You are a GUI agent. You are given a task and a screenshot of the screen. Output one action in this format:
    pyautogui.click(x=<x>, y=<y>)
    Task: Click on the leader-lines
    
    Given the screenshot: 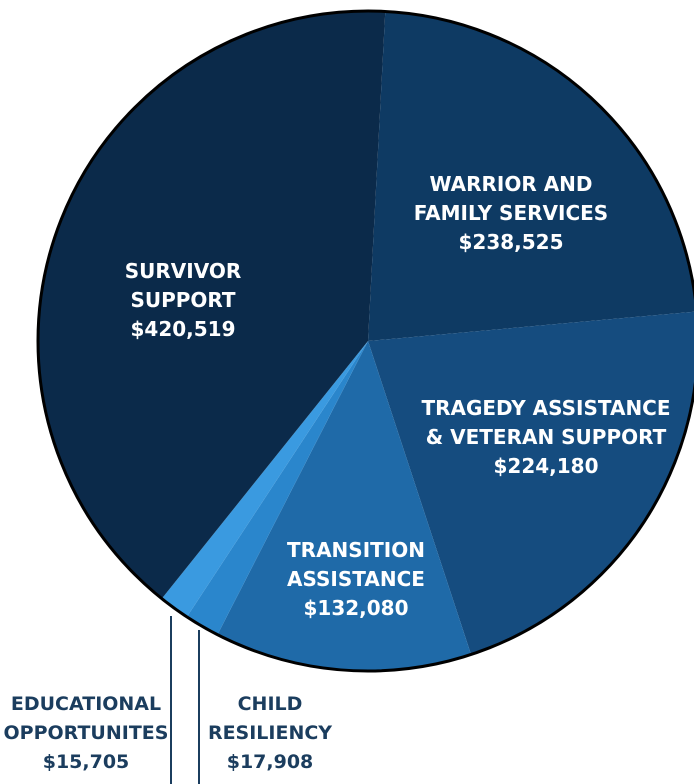 What is the action you would take?
    pyautogui.click(x=185, y=700)
    